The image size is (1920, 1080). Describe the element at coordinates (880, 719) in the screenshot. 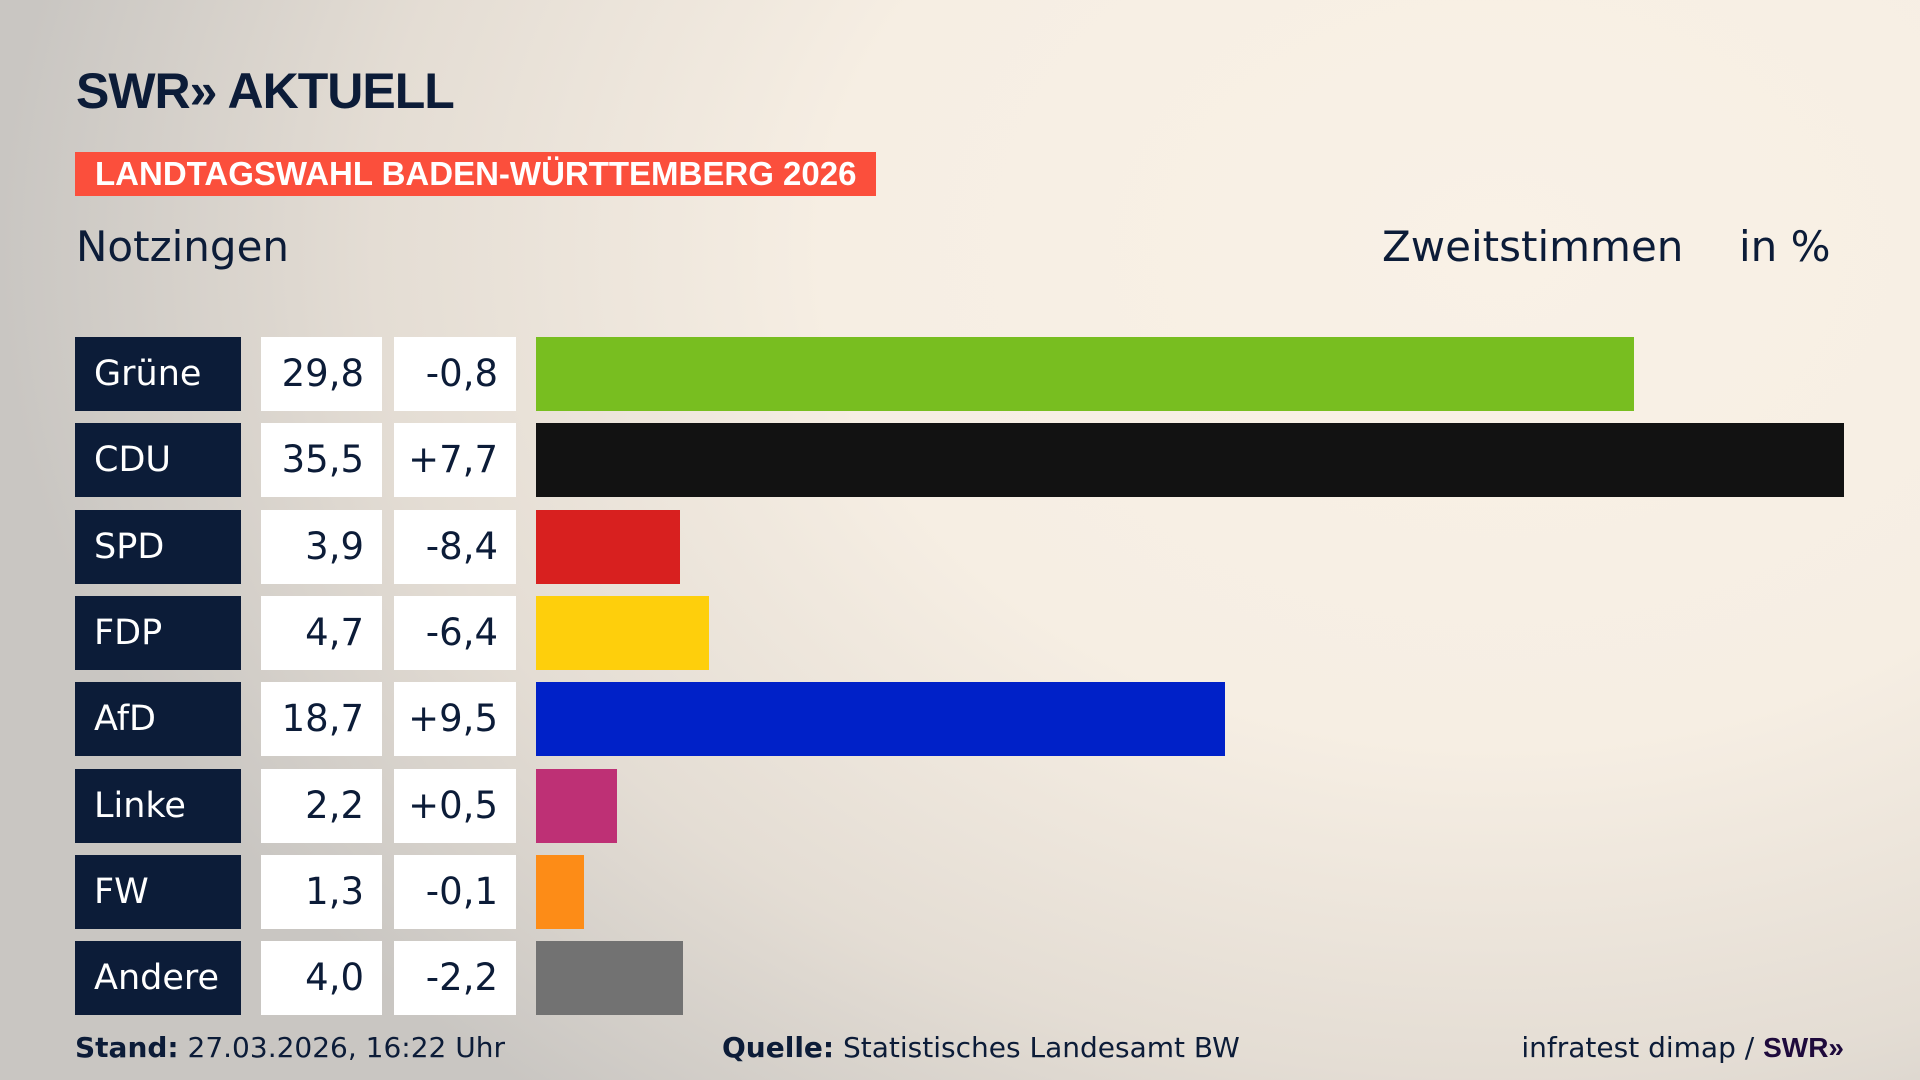

I see `bar-afd` at that location.